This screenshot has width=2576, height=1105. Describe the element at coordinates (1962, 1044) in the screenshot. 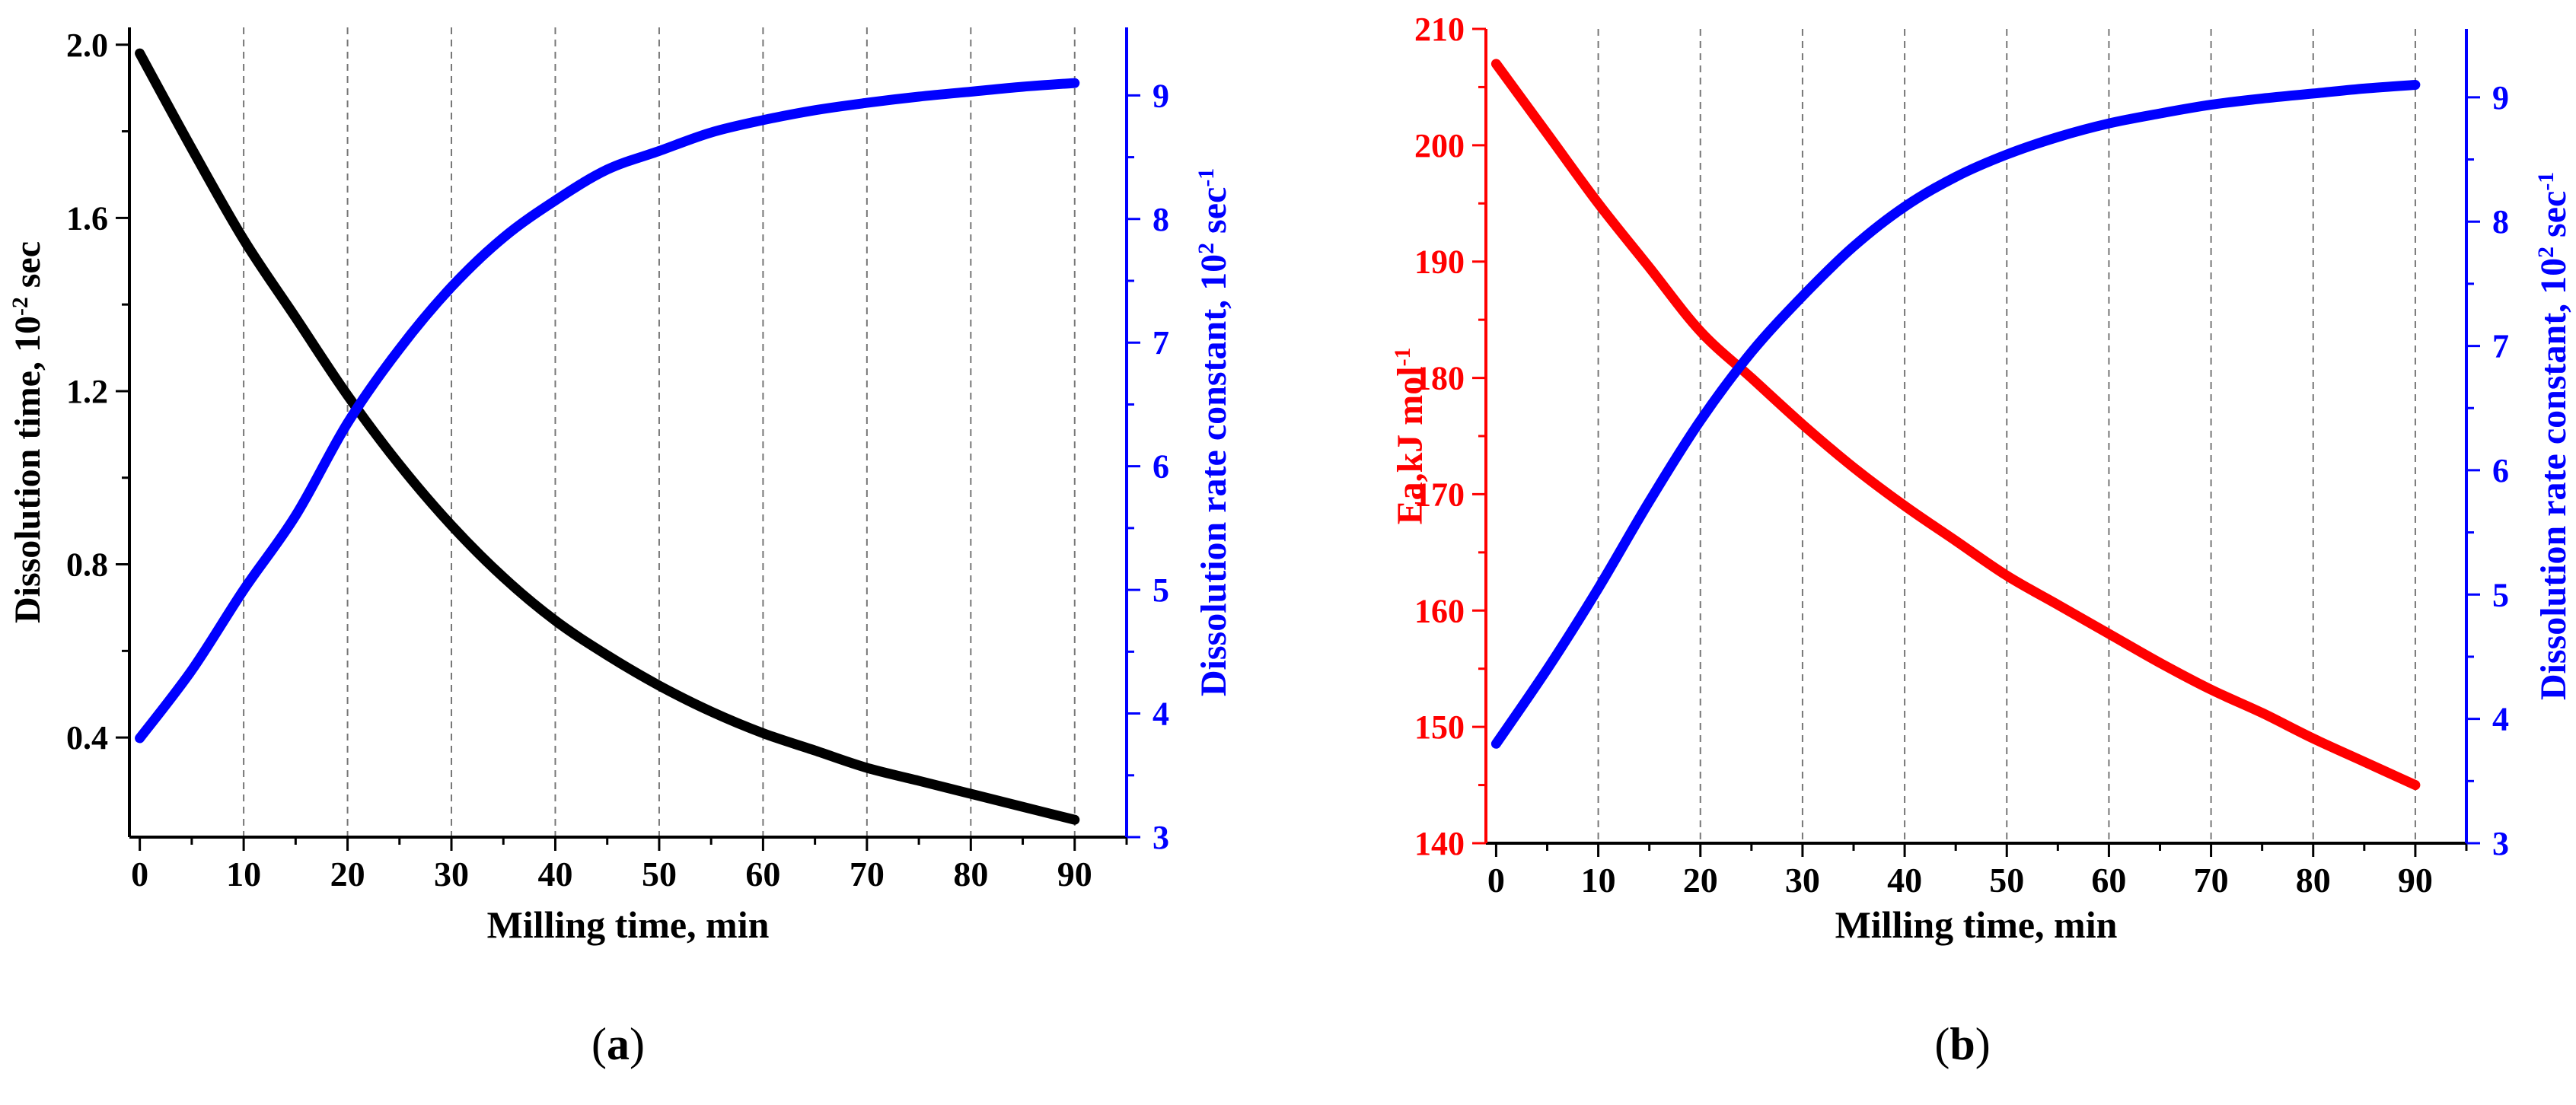

I see `panel-label: (b)` at that location.